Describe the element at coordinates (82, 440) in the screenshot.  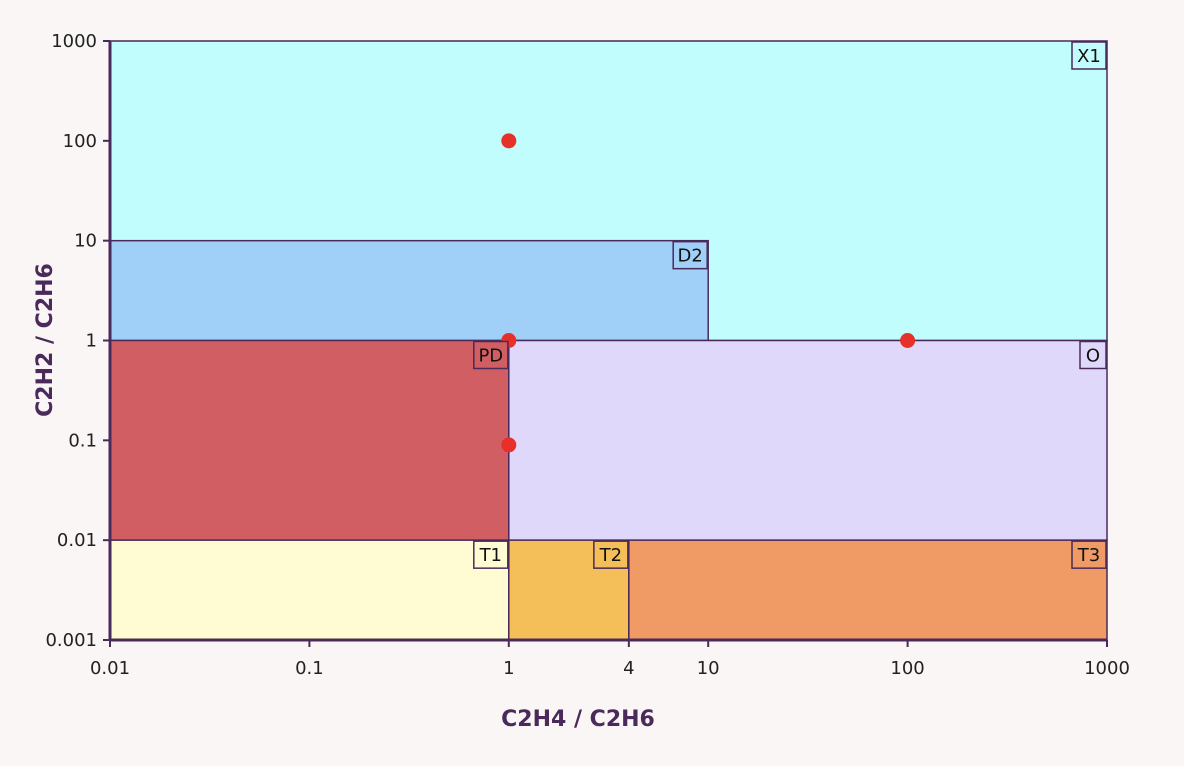
I see `y-tick-label: 0.1` at that location.